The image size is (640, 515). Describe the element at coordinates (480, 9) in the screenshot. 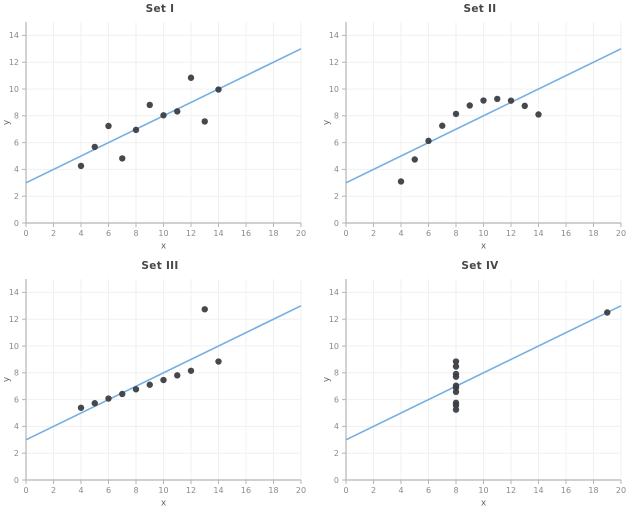

I see `chart-title-set-ii: Set II` at that location.